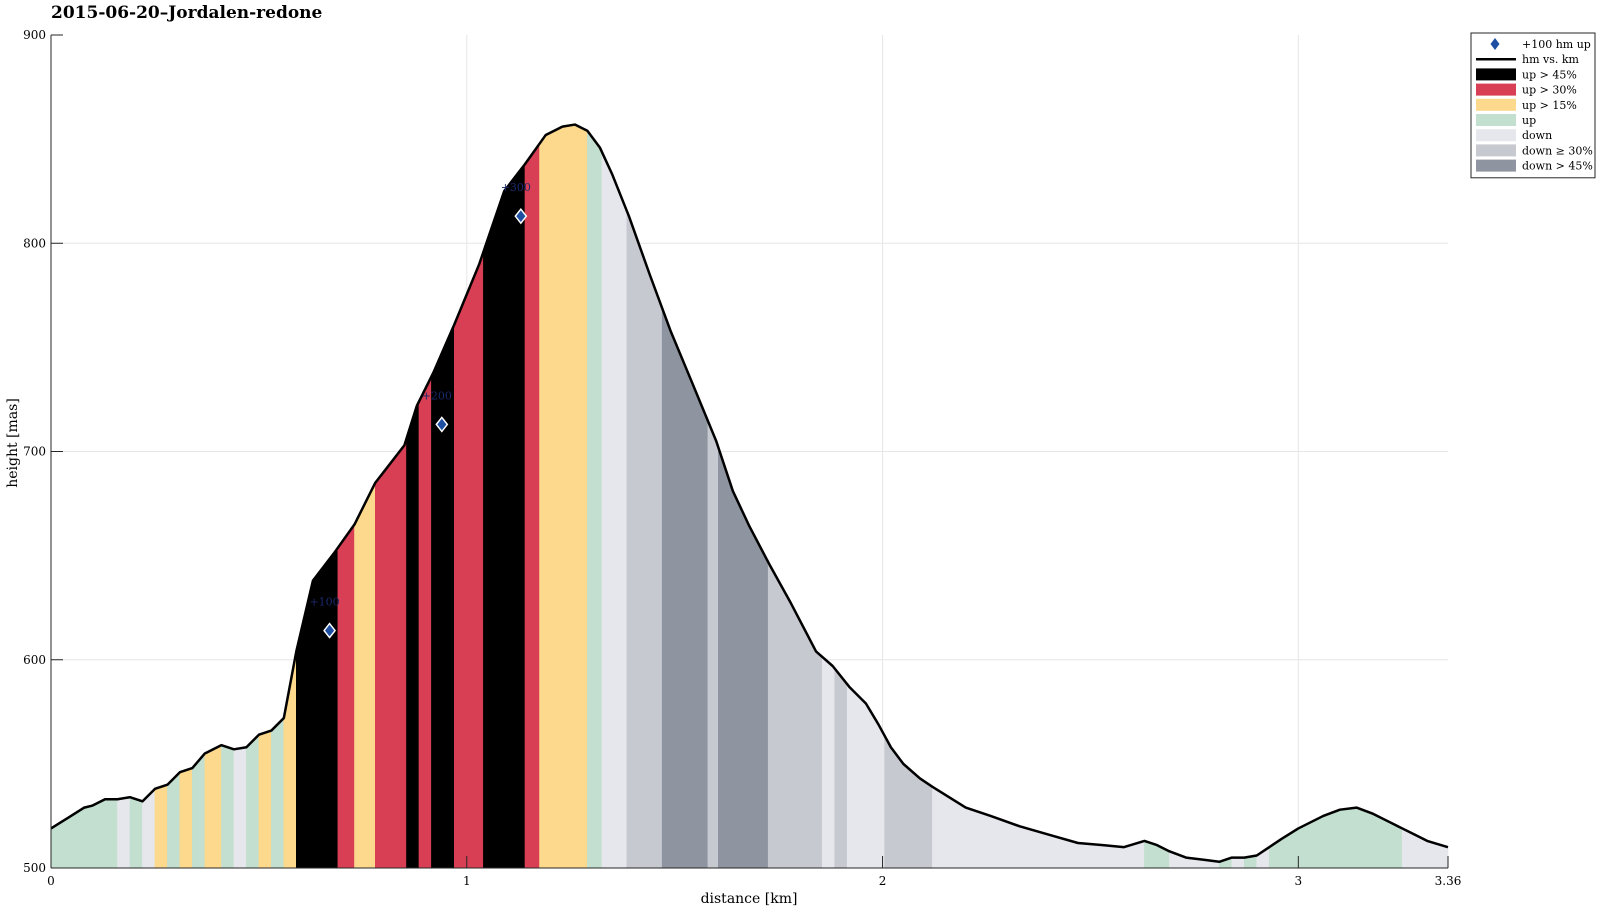 Image resolution: width=1598 pixels, height=911 pixels. Describe the element at coordinates (324, 602) in the screenshot. I see `marker-label: +100` at that location.